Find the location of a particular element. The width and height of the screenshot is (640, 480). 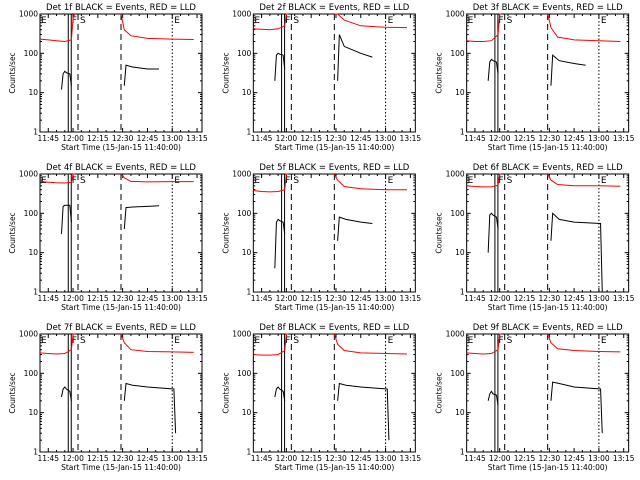

x-tick-label: 12:00 is located at coordinates (500, 458).